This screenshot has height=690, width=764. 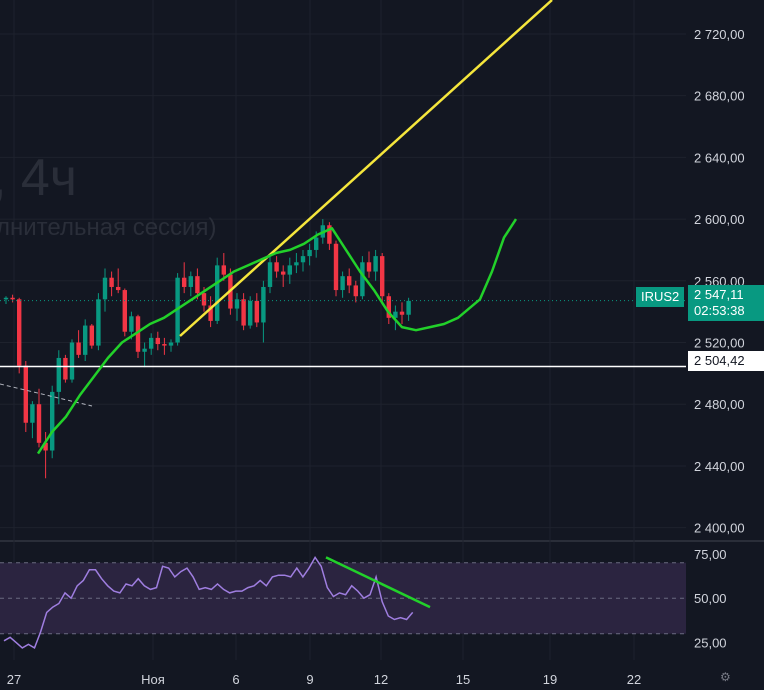 I want to click on price-tick-label: 2 520,00, so click(x=719, y=343).